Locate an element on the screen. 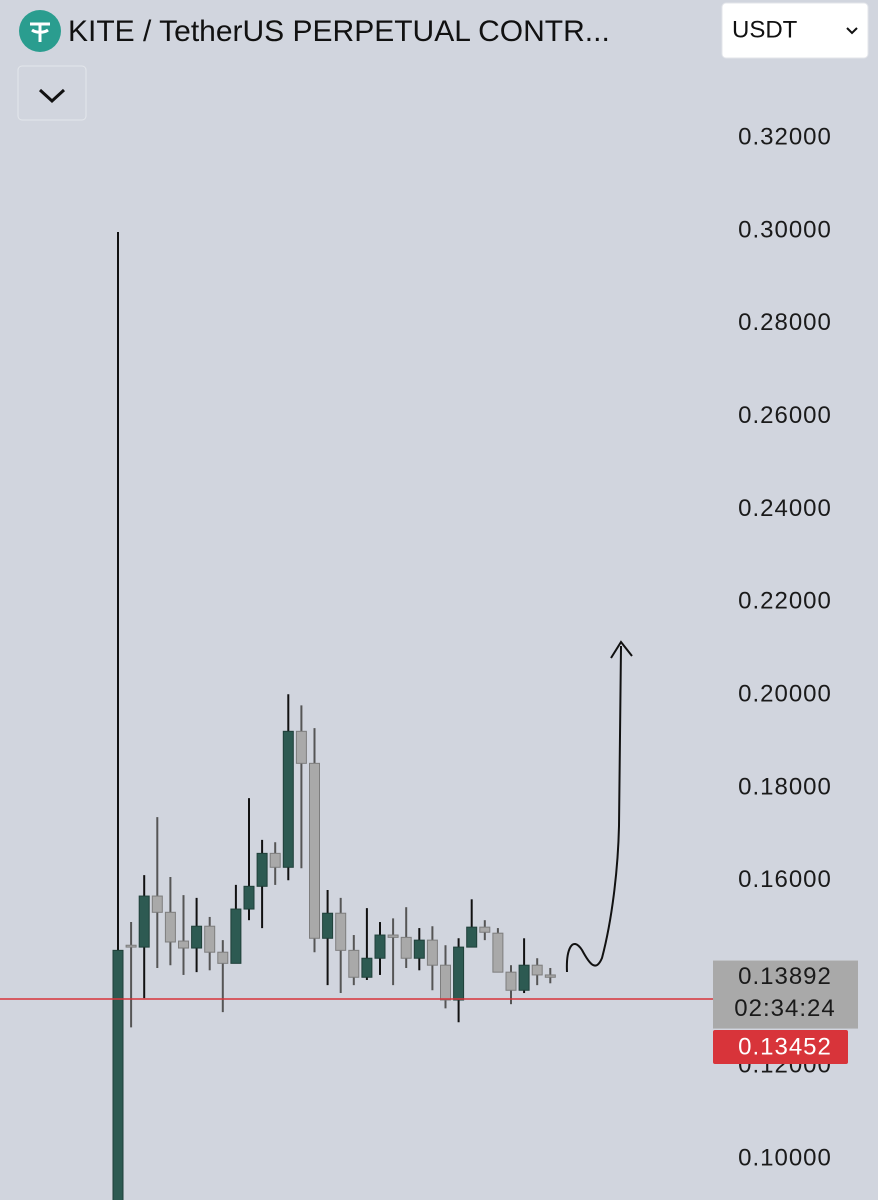 This screenshot has height=1200, width=878. y-tick-label: 0.28000 is located at coordinates (785, 322).